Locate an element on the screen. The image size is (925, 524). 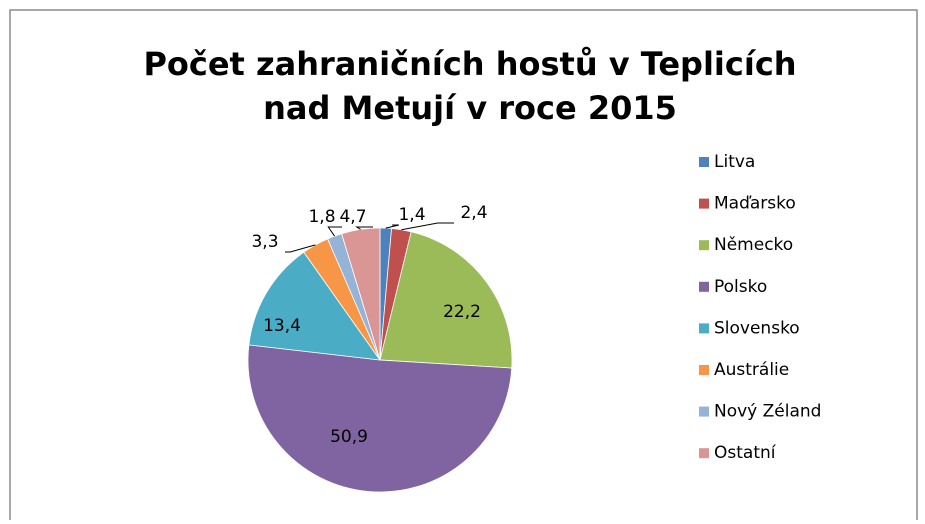
data-label: 4,7 is located at coordinates (352, 217).